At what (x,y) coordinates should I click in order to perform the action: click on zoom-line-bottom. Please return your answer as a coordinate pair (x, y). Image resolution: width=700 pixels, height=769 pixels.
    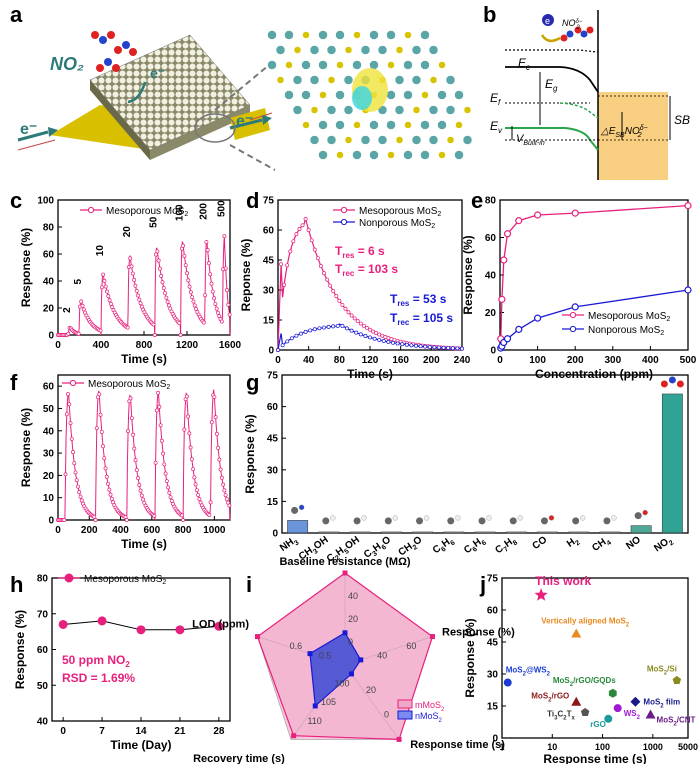
    Looking at the image, I should click on (252, 157).